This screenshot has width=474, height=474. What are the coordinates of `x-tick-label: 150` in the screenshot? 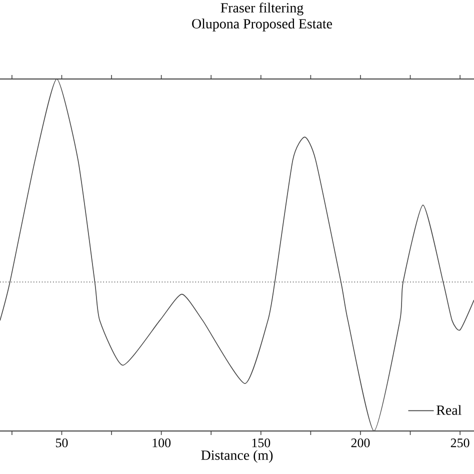 It's located at (261, 443).